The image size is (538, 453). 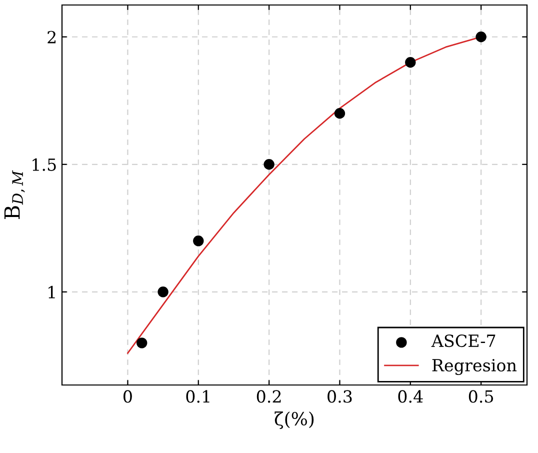 What do you see at coordinates (474, 367) in the screenshot?
I see `legend-label: Regresion` at bounding box center [474, 367].